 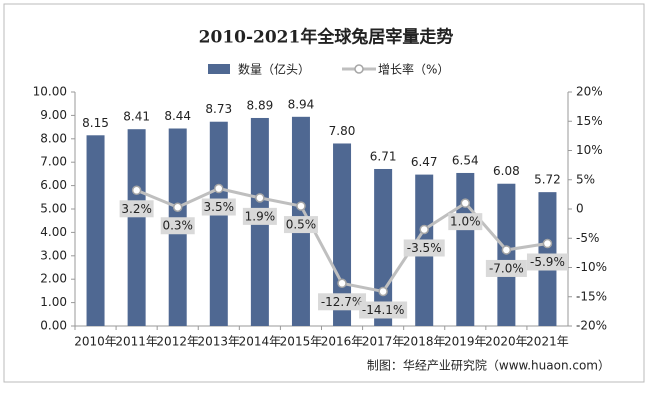 What do you see at coordinates (591, 267) in the screenshot?
I see `y2-tick-label: -10%` at bounding box center [591, 267].